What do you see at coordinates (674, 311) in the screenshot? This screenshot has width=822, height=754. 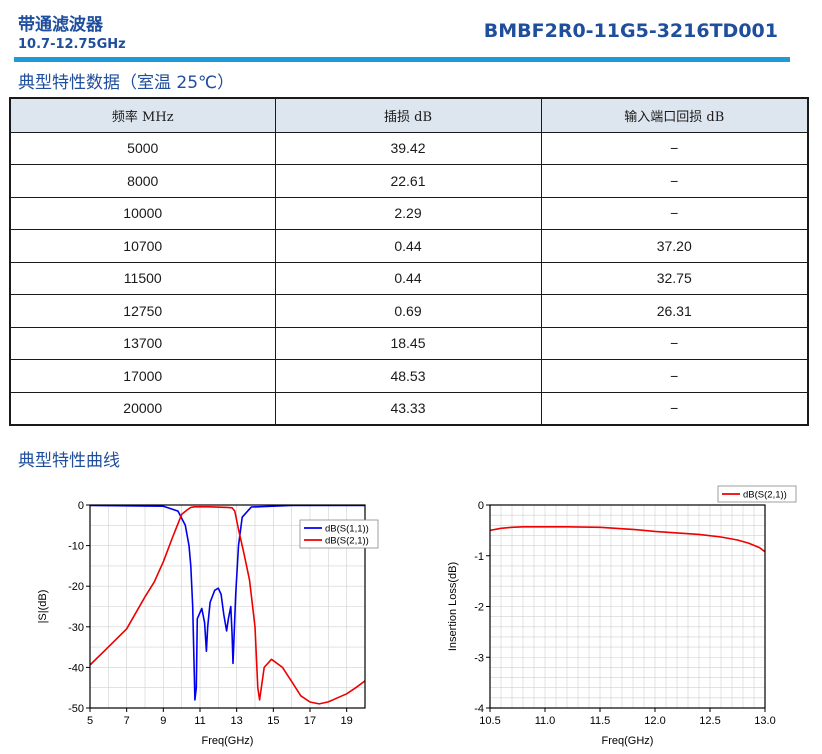 I see `cell-return-loss: 26.31` at bounding box center [674, 311].